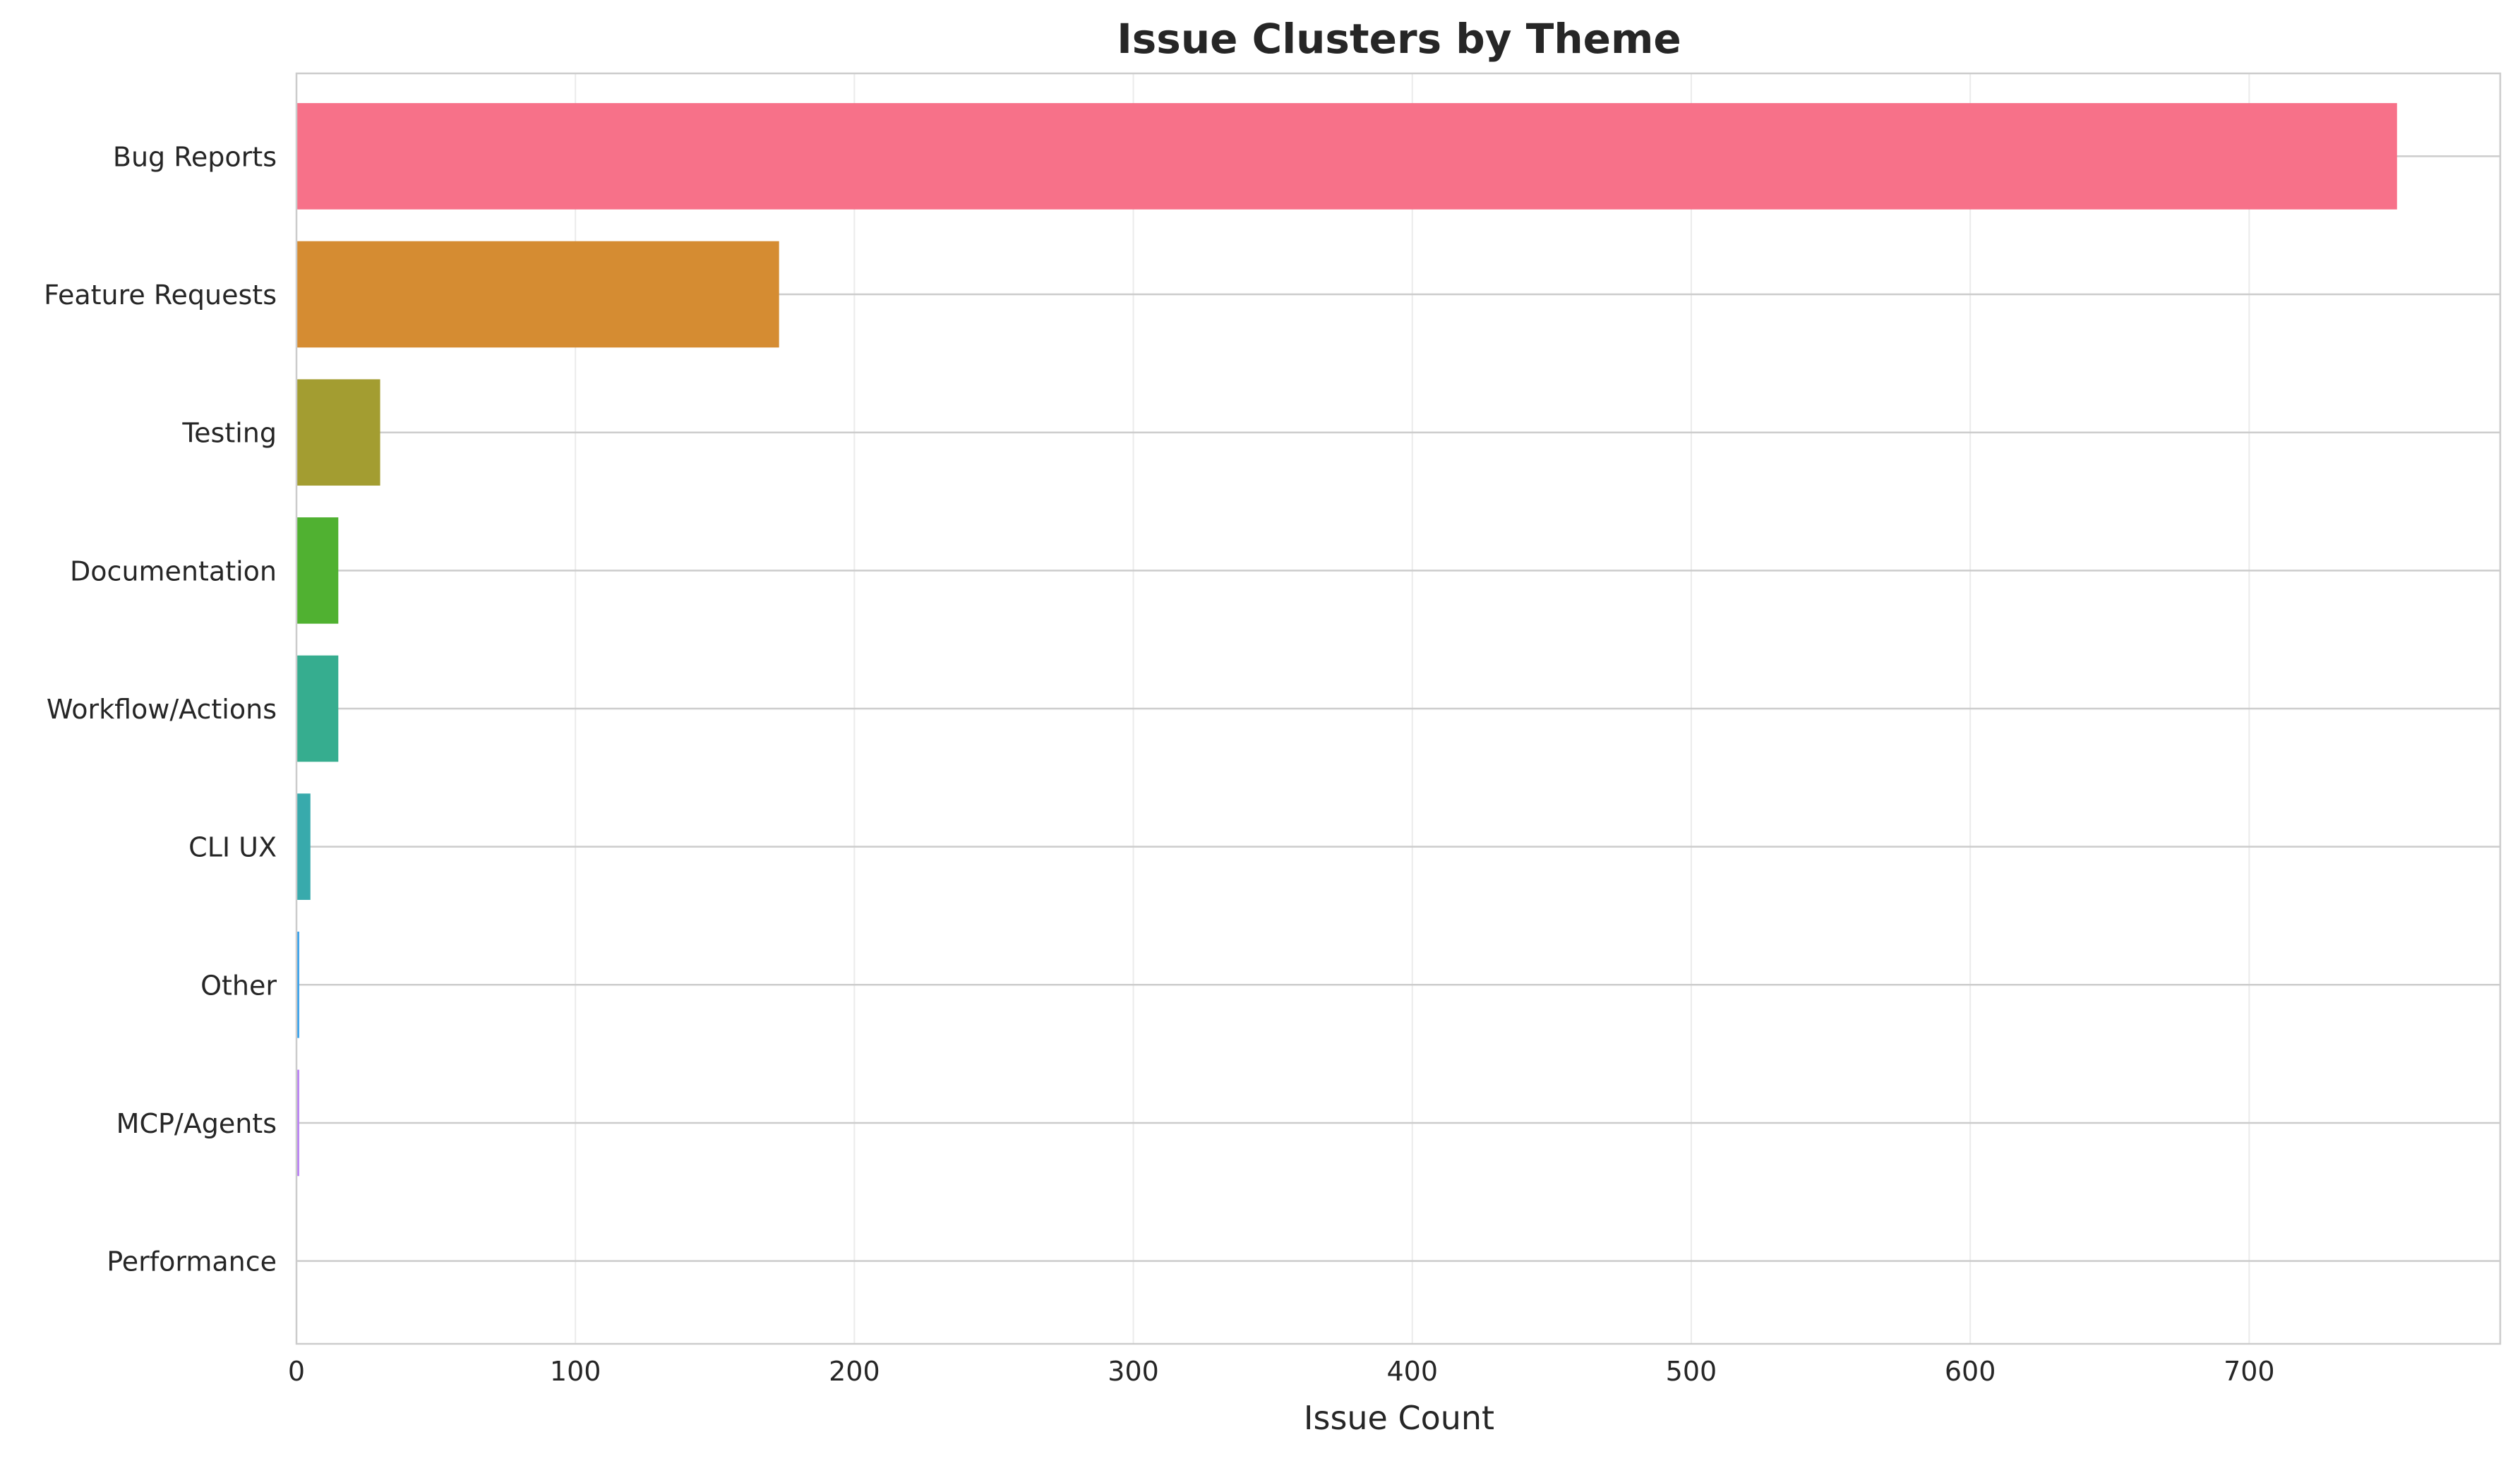  I want to click on y-tick-label: MCP/Agents, so click(196, 1123).